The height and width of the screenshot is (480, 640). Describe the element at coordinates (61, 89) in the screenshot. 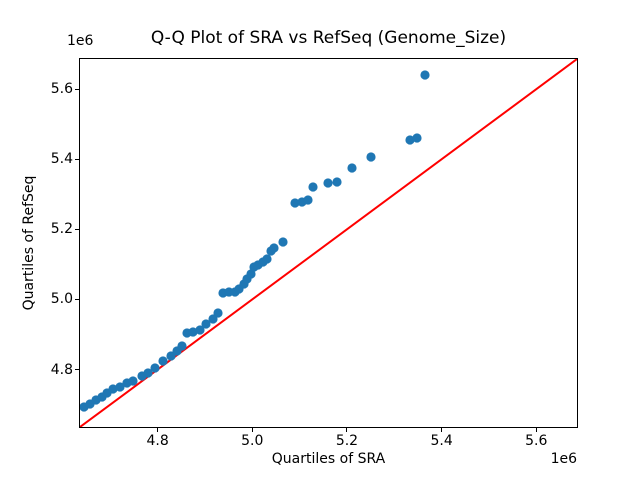

I see `y-tick-label: 5.6` at that location.